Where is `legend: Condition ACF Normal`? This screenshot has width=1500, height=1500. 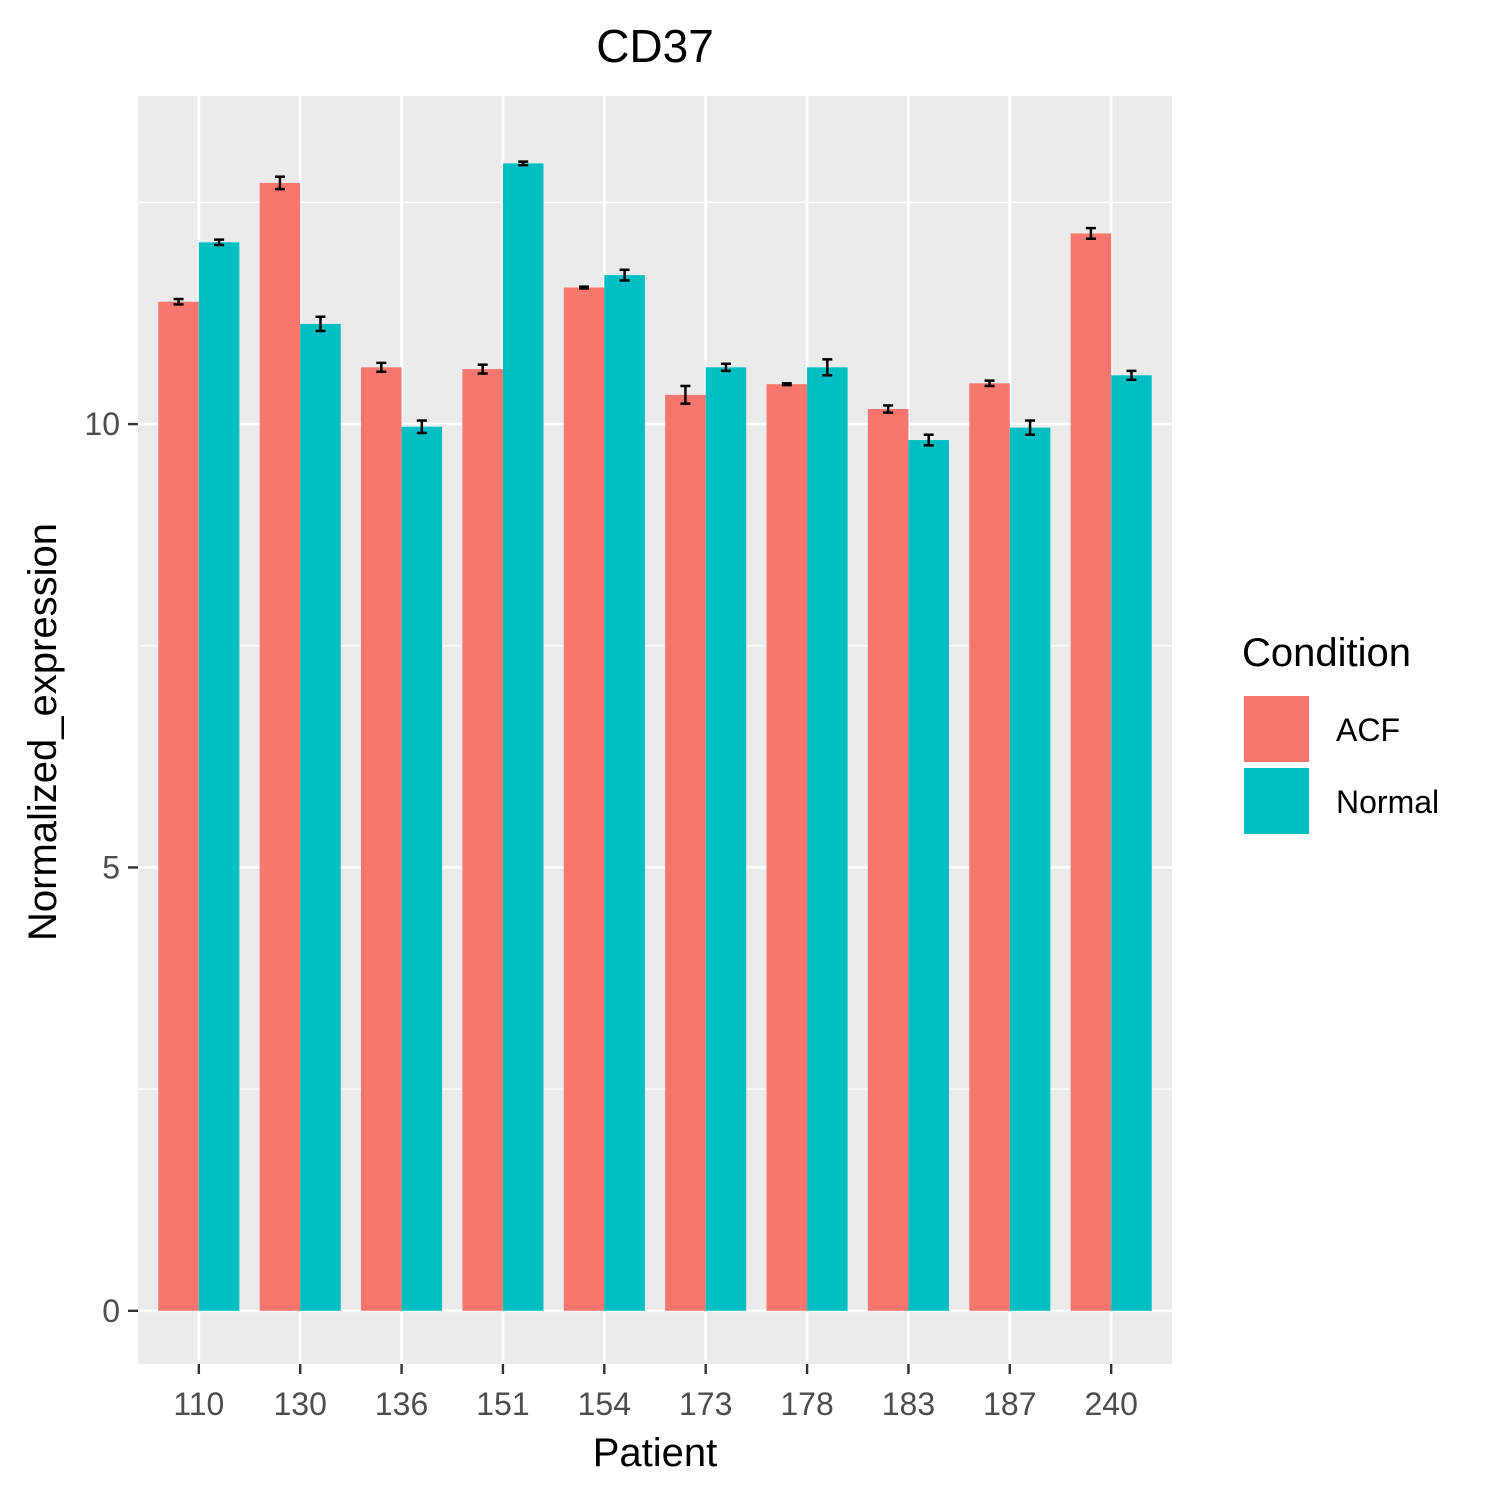
legend: Condition ACF Normal is located at coordinates (1340, 733).